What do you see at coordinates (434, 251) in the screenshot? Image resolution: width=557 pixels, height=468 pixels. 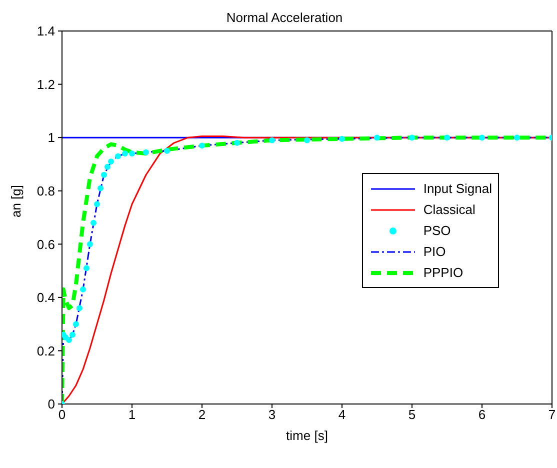 I see `legend-label: PIO` at bounding box center [434, 251].